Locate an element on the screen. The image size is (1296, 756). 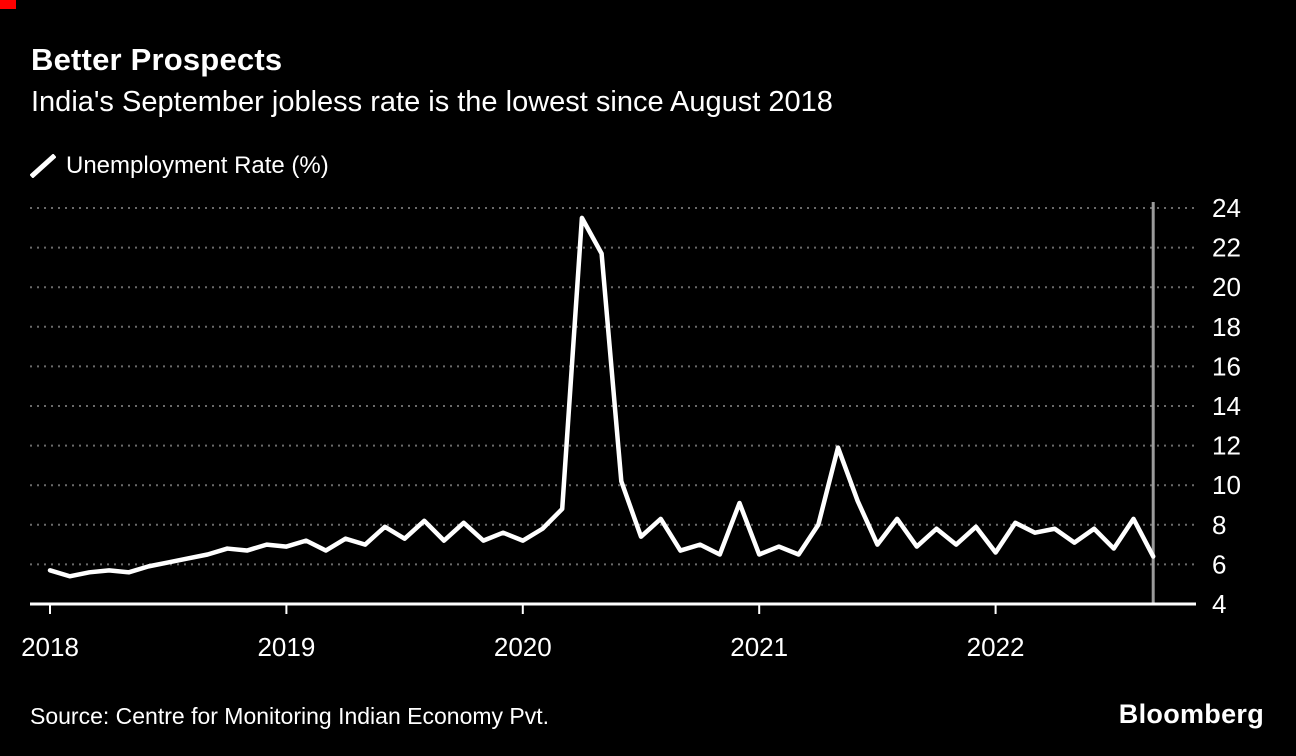
bloomberg-logo: Bloomberg is located at coordinates (1191, 714).